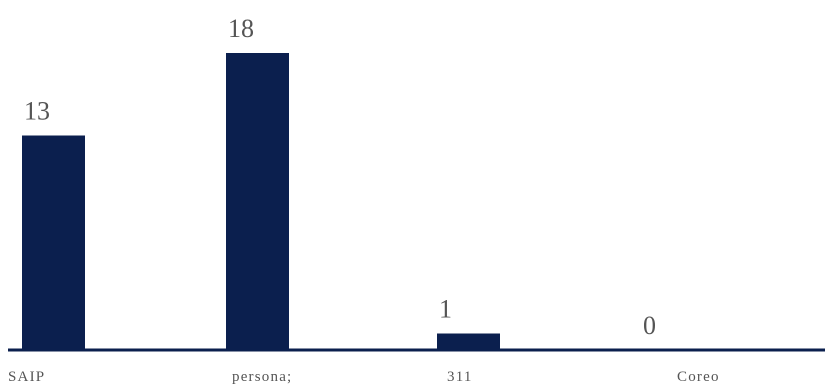 The height and width of the screenshot is (392, 825). Describe the element at coordinates (53, 242) in the screenshot. I see `bar-saip` at that location.